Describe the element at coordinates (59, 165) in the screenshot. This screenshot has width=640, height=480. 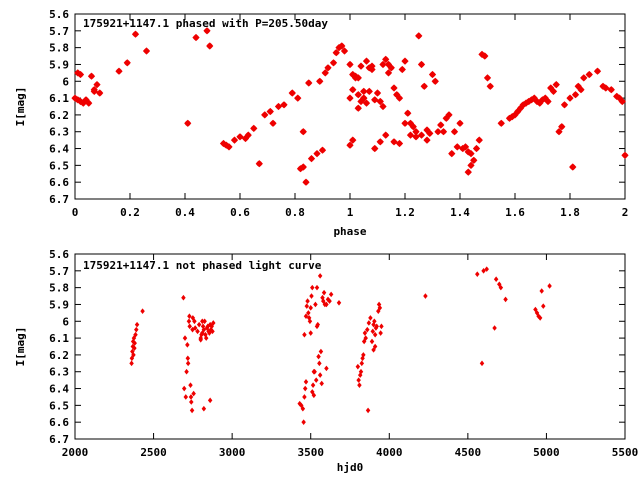
I see `y-tick-label: 6.5` at that location.